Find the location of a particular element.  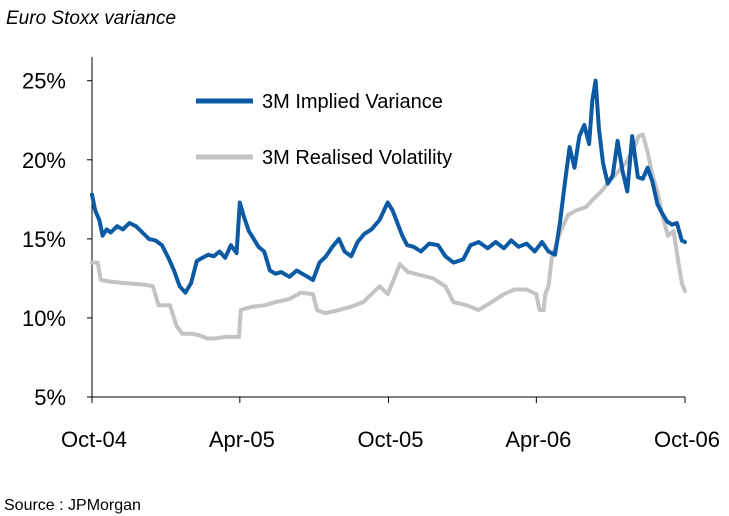

x-tick-label: Oct-05 is located at coordinates (390, 439).